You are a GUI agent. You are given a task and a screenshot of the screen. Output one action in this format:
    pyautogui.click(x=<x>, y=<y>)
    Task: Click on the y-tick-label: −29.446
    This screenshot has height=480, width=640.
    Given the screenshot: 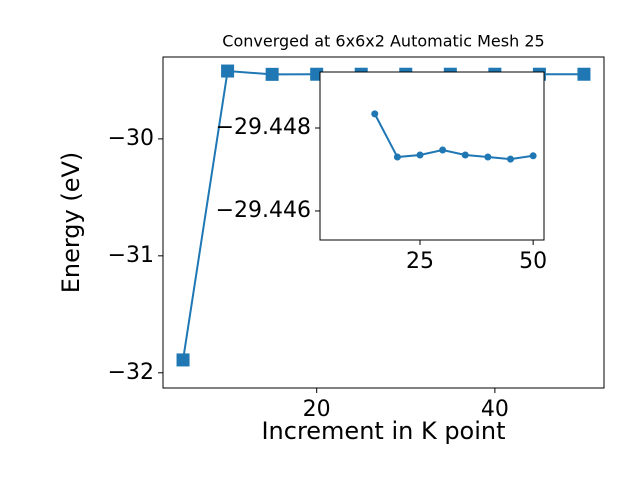 What is the action you would take?
    pyautogui.click(x=263, y=210)
    